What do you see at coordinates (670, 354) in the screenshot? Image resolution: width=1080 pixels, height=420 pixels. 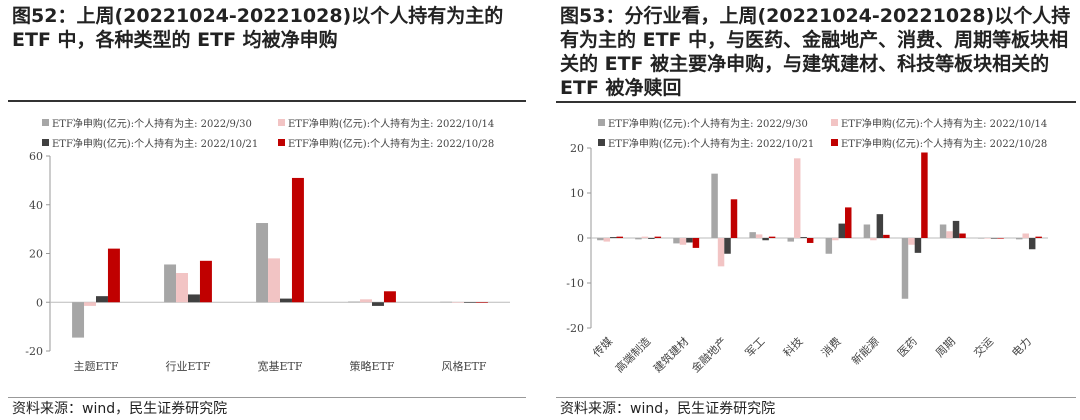 I see `x-tick-label: 建筑建材` at bounding box center [670, 354].